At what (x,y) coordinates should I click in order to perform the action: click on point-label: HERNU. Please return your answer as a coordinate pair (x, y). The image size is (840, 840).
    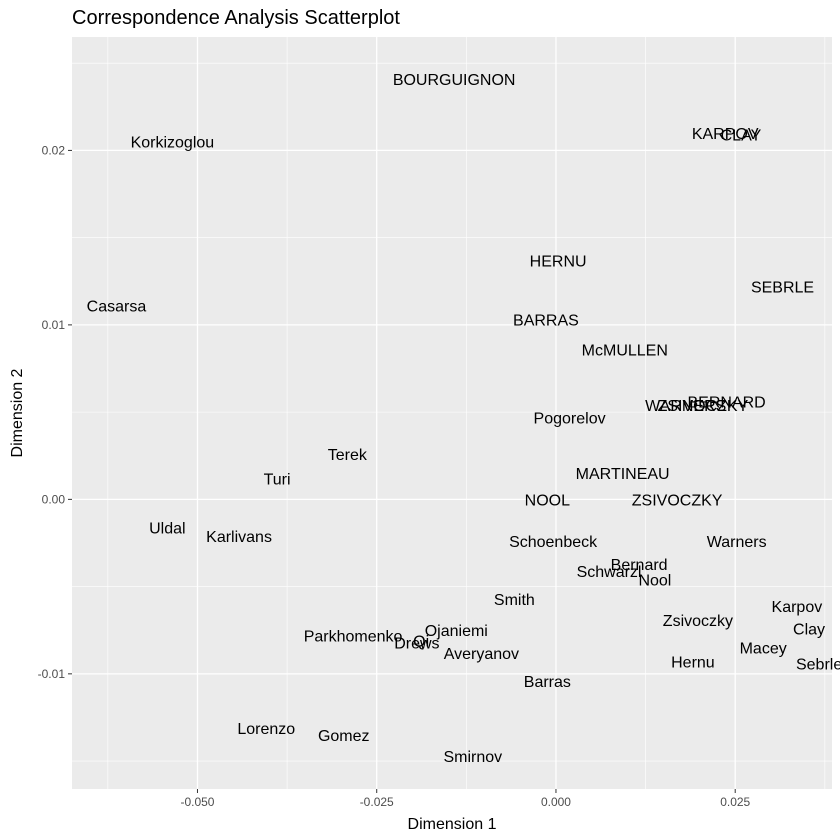
    Looking at the image, I should click on (558, 261).